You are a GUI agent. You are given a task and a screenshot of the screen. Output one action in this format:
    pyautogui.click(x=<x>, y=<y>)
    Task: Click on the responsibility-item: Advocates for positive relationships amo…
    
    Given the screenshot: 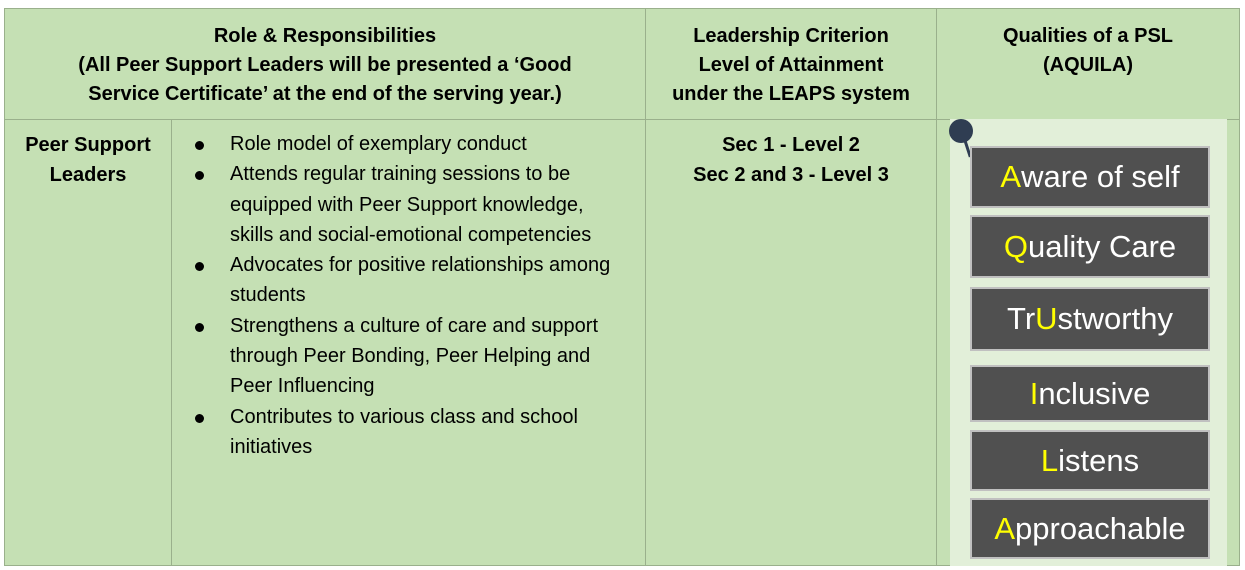 What is the action you would take?
    pyautogui.click(x=401, y=280)
    